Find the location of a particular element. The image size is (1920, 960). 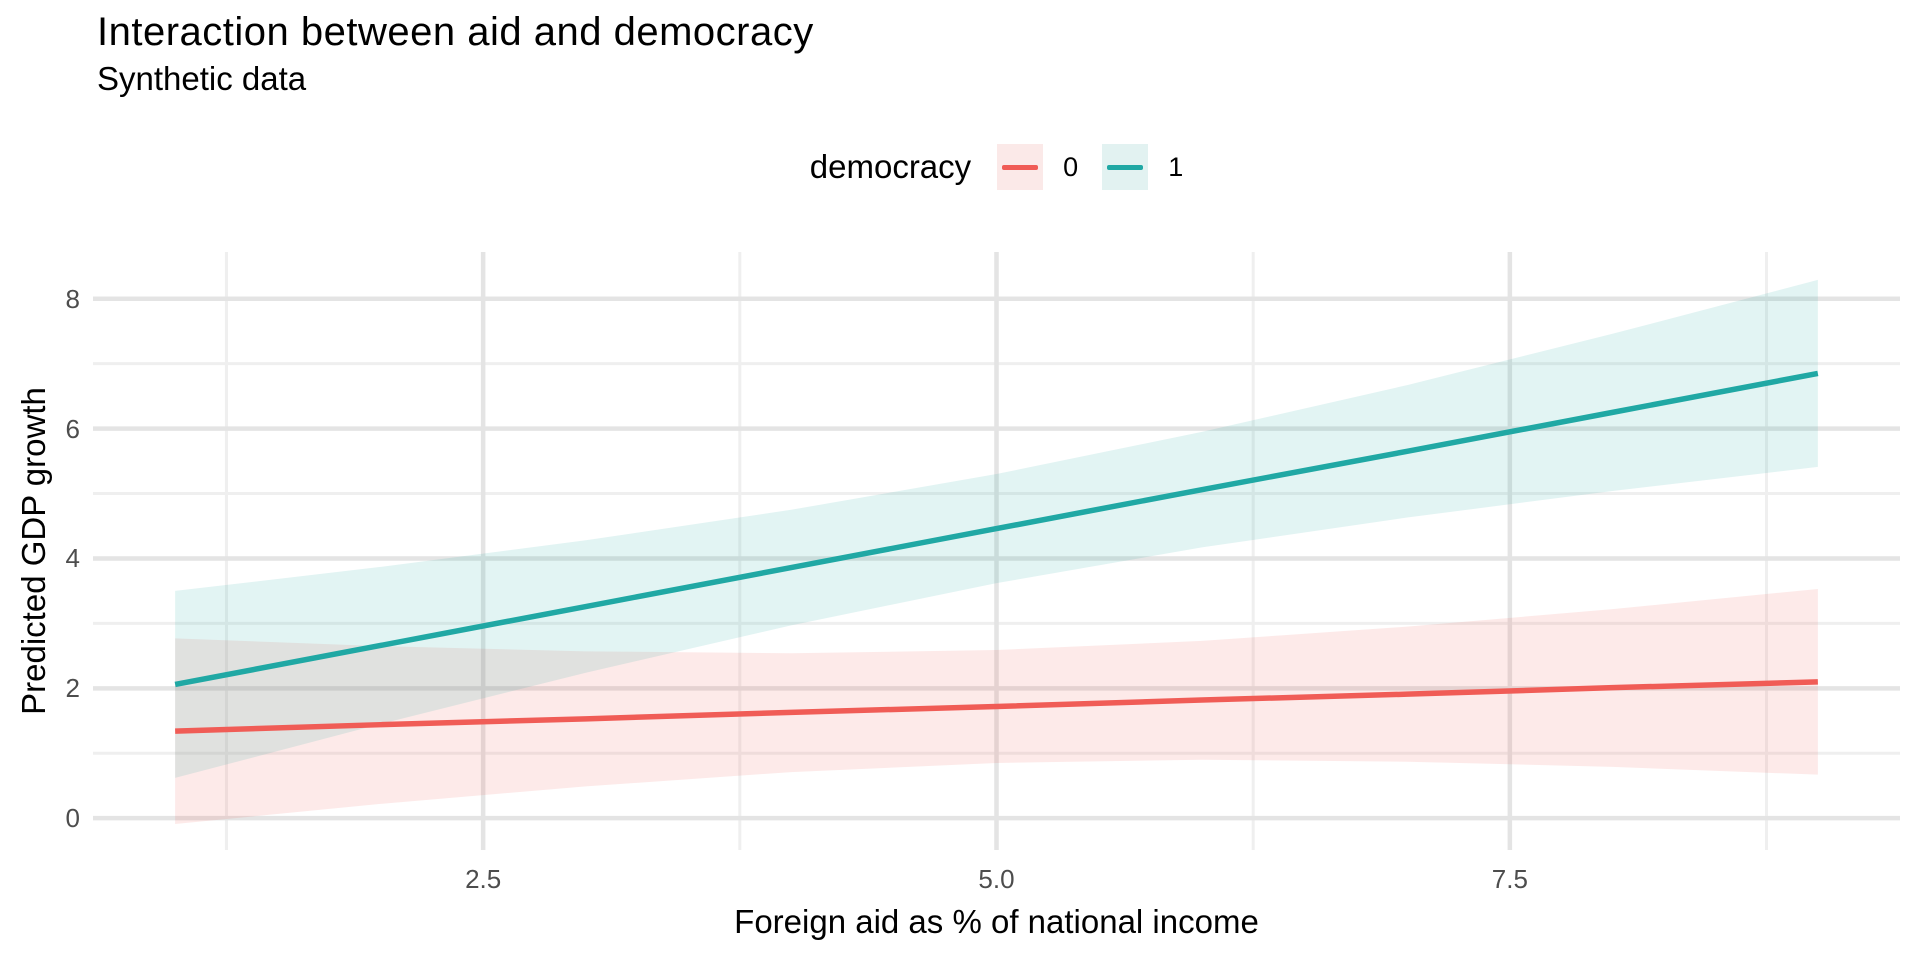

y-tick-label: 4 is located at coordinates (72, 558).